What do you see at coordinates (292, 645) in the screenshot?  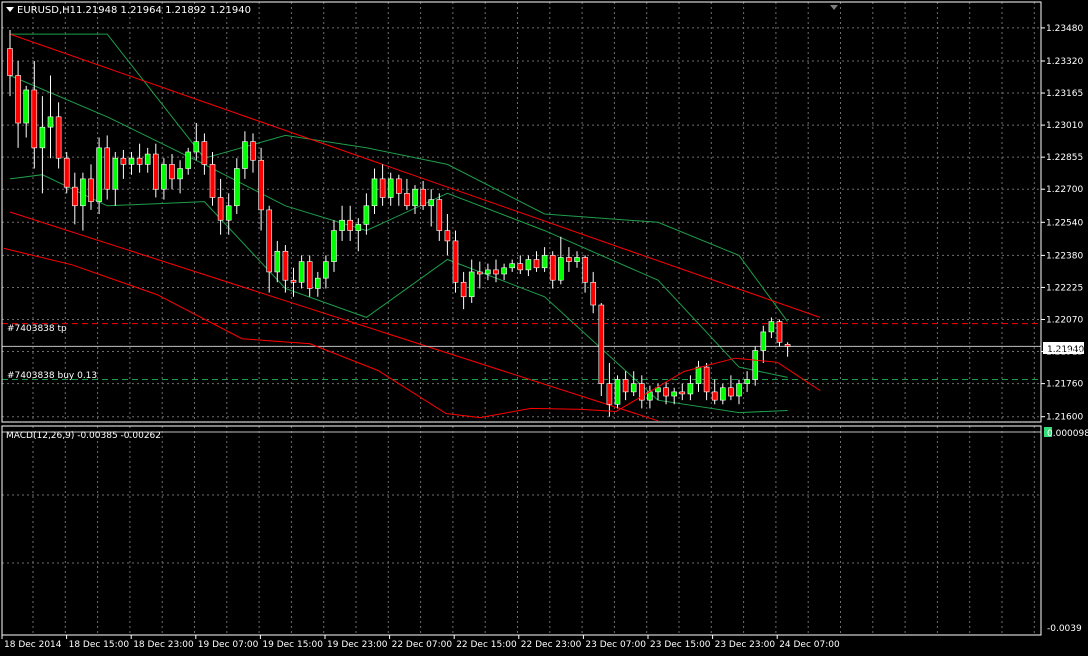 I see `time-tick-label: 19 Dec 15:00` at bounding box center [292, 645].